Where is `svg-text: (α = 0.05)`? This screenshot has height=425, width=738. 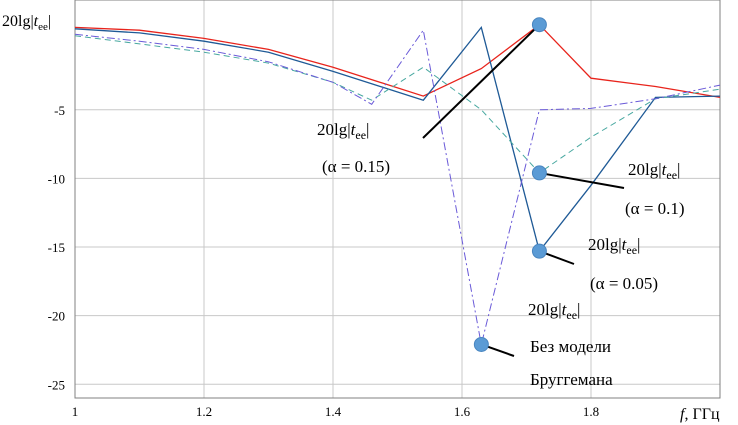
svg-text: (α = 0.05) is located at coordinates (624, 283).